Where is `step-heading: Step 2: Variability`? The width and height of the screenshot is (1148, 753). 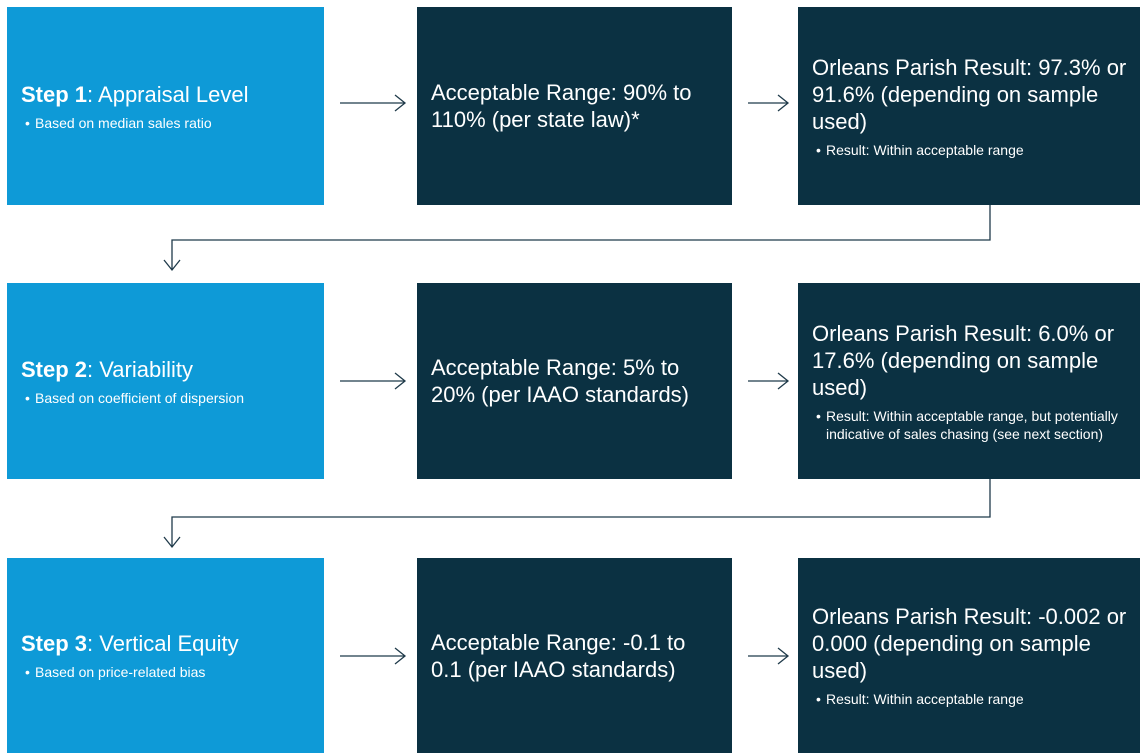
step-heading: Step 2: Variability is located at coordinates (165, 369).